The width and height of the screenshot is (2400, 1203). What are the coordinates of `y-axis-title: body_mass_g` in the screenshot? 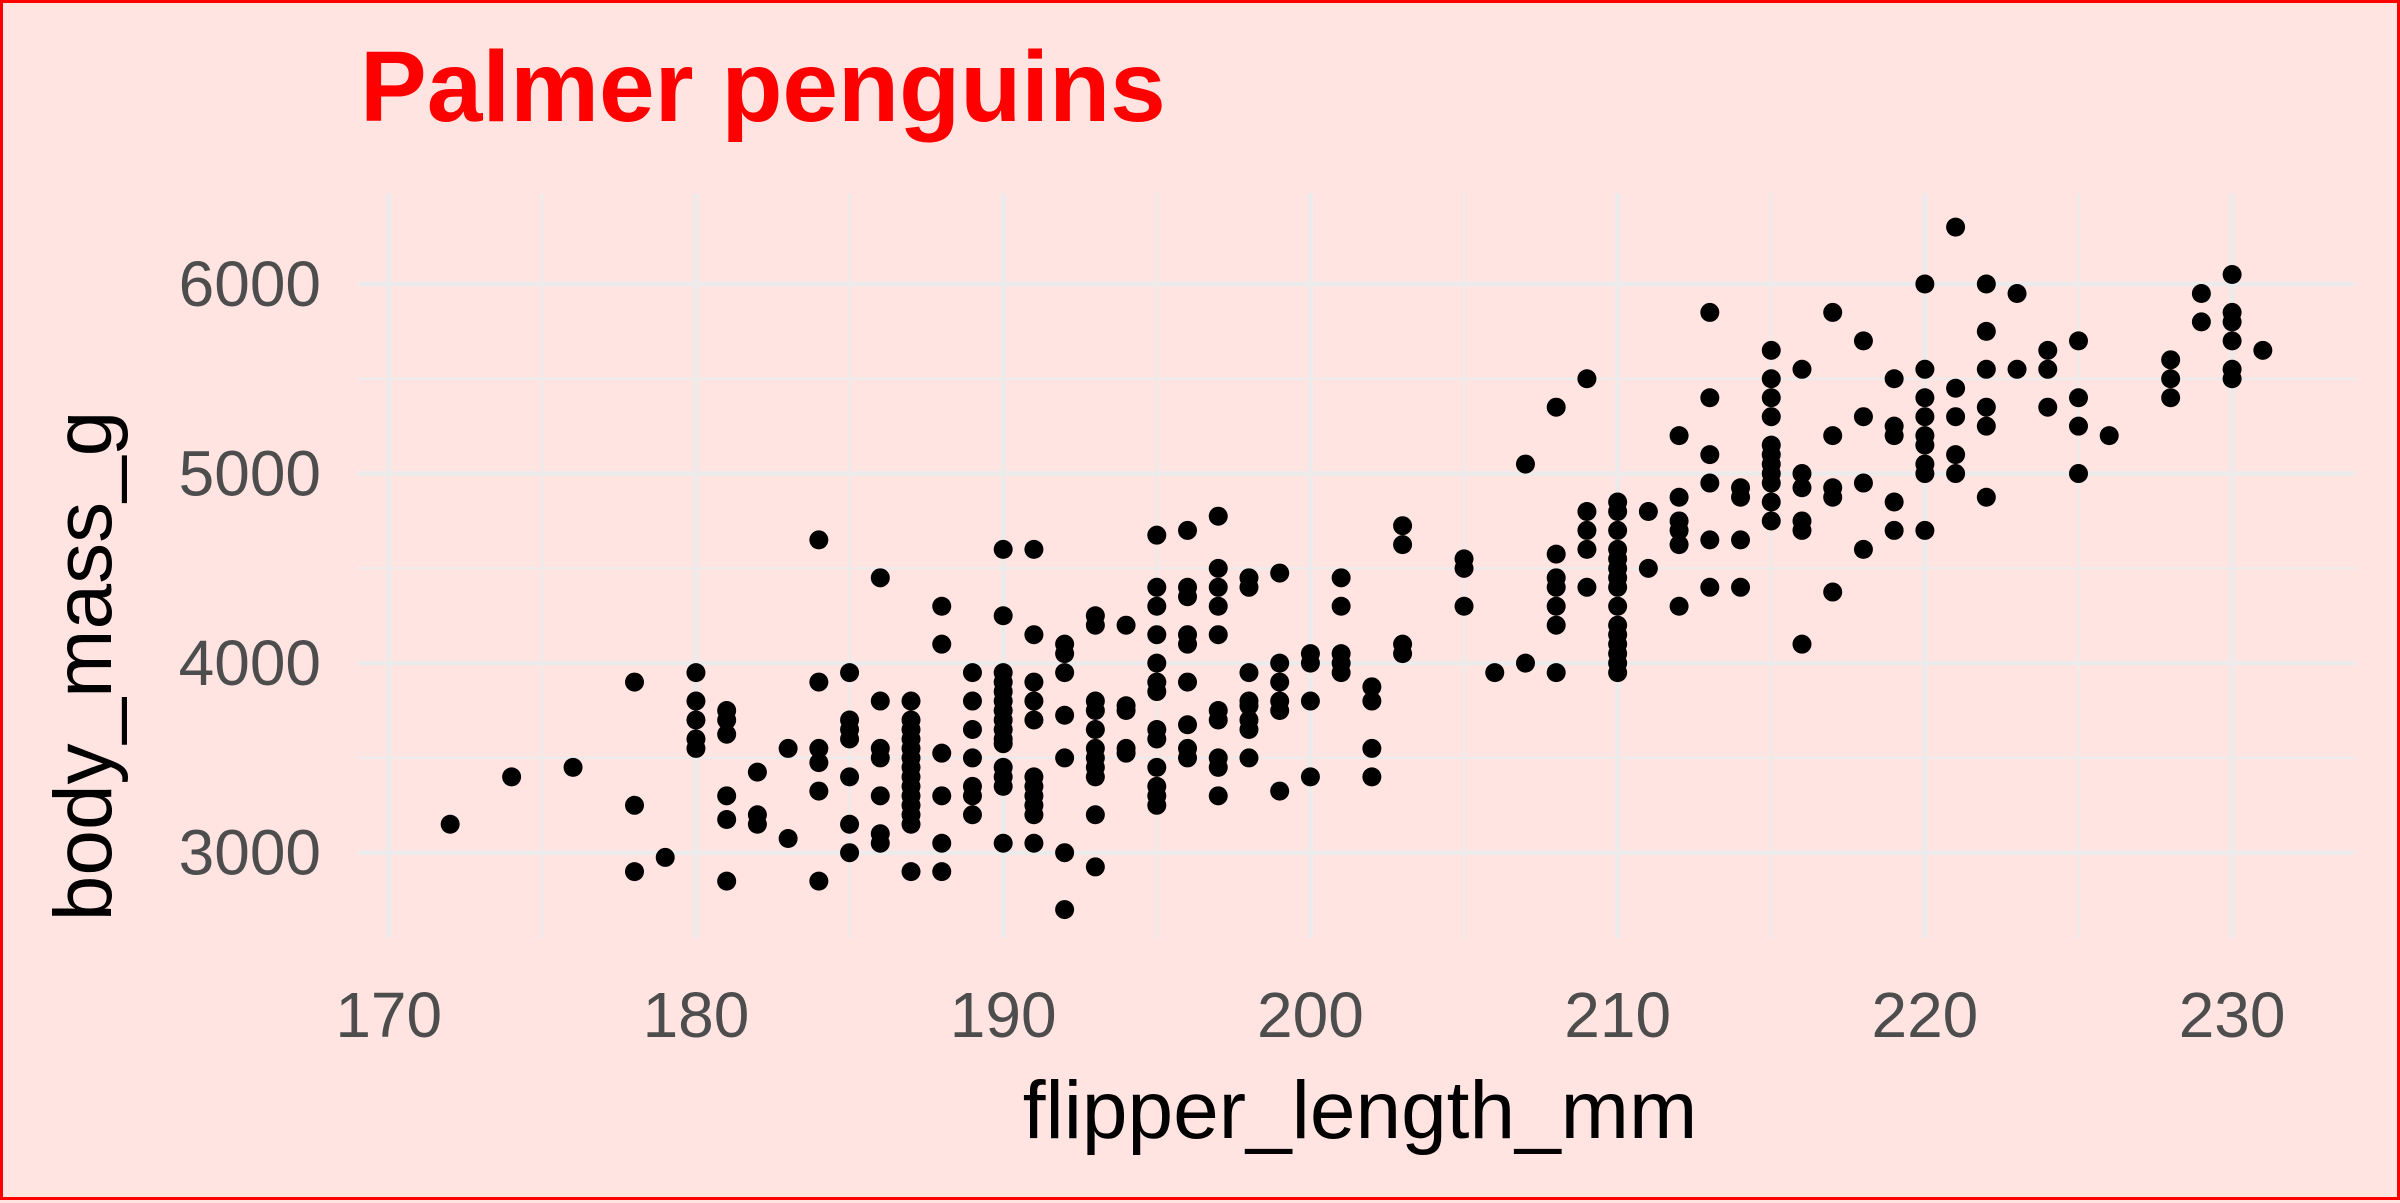 It's located at (83, 666).